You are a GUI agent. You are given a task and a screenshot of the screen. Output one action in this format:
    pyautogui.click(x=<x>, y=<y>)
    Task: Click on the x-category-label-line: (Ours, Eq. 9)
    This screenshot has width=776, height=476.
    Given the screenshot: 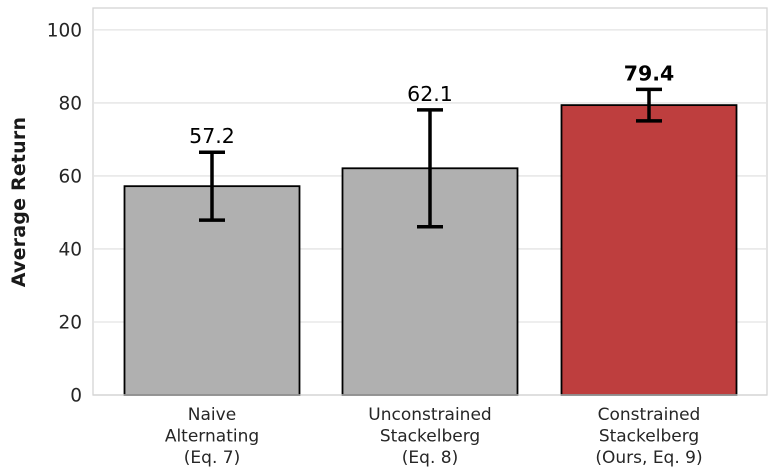 What is the action you would take?
    pyautogui.click(x=648, y=458)
    